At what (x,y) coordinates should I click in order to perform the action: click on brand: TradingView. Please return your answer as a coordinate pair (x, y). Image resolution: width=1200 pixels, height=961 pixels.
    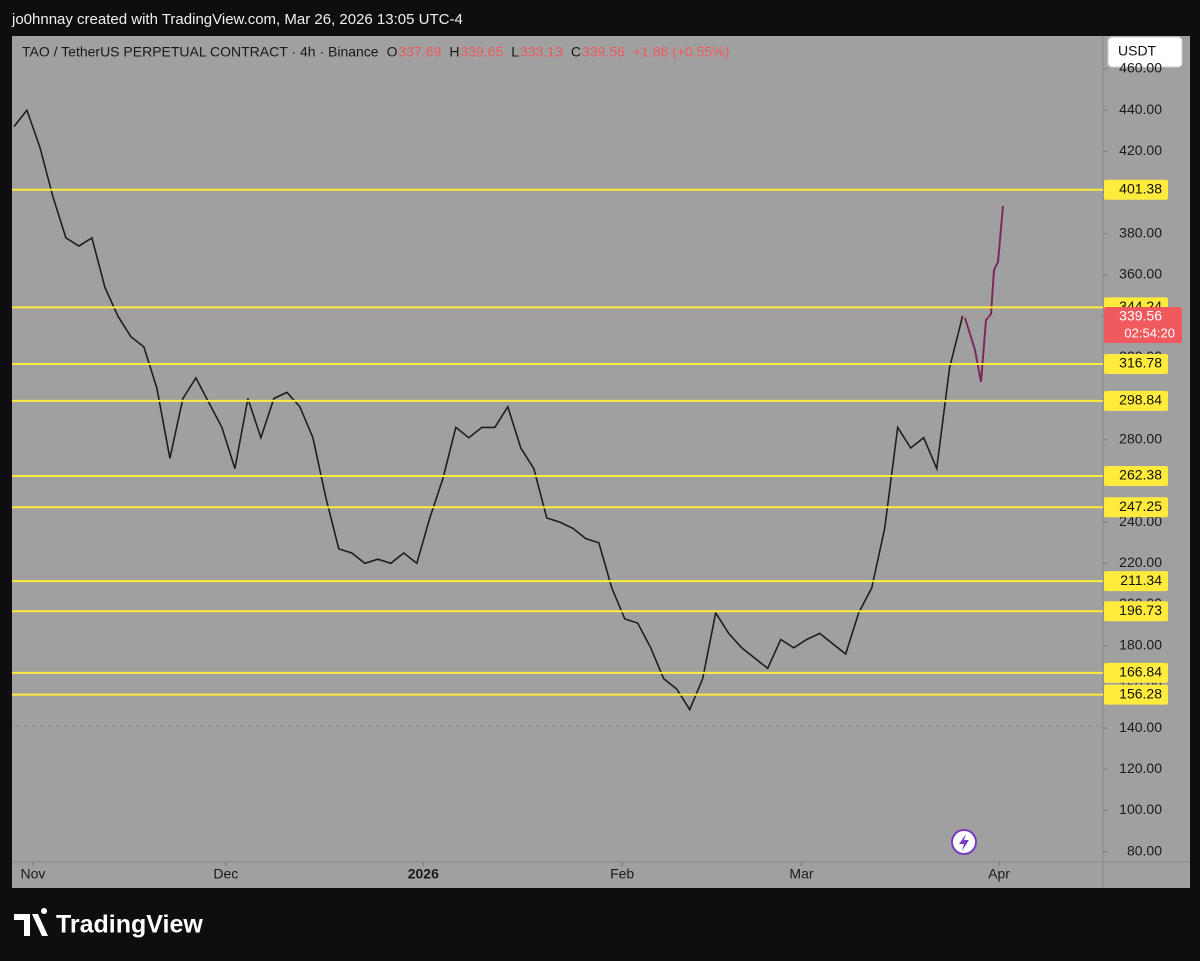
    Looking at the image, I should click on (129, 925).